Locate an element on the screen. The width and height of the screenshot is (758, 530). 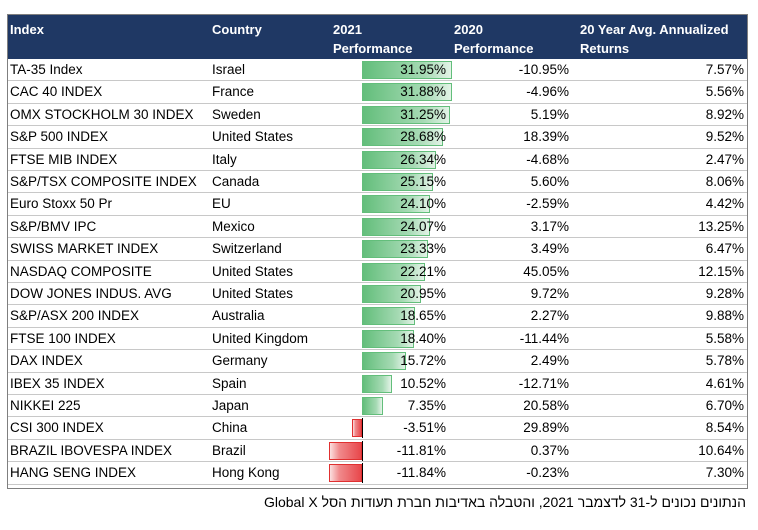
perf-2020-value: 20.58% is located at coordinates (546, 405).